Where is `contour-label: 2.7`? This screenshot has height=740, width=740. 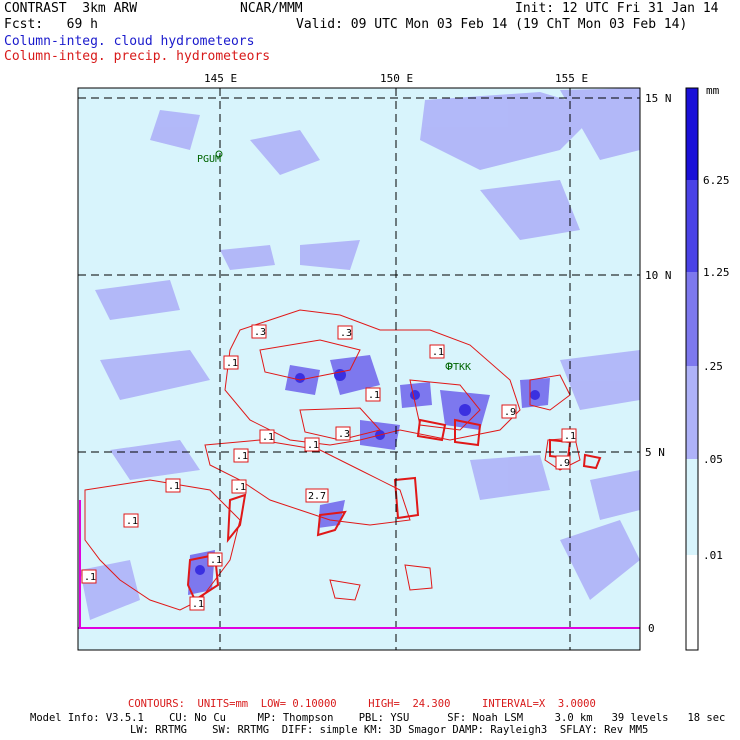 contour-label: 2.7 is located at coordinates (317, 495).